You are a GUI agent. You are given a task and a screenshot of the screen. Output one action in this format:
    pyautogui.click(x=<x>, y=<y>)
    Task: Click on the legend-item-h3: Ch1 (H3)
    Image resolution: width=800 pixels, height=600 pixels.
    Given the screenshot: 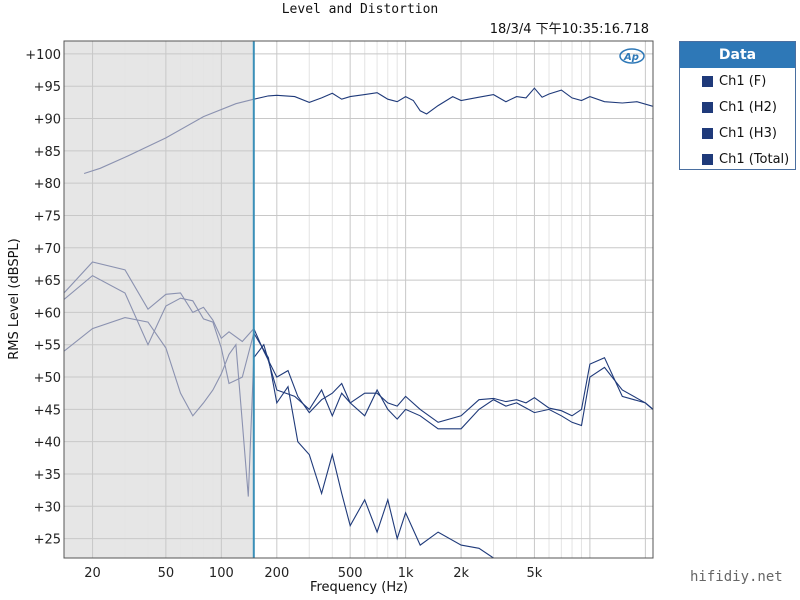 What is the action you would take?
    pyautogui.click(x=737, y=133)
    